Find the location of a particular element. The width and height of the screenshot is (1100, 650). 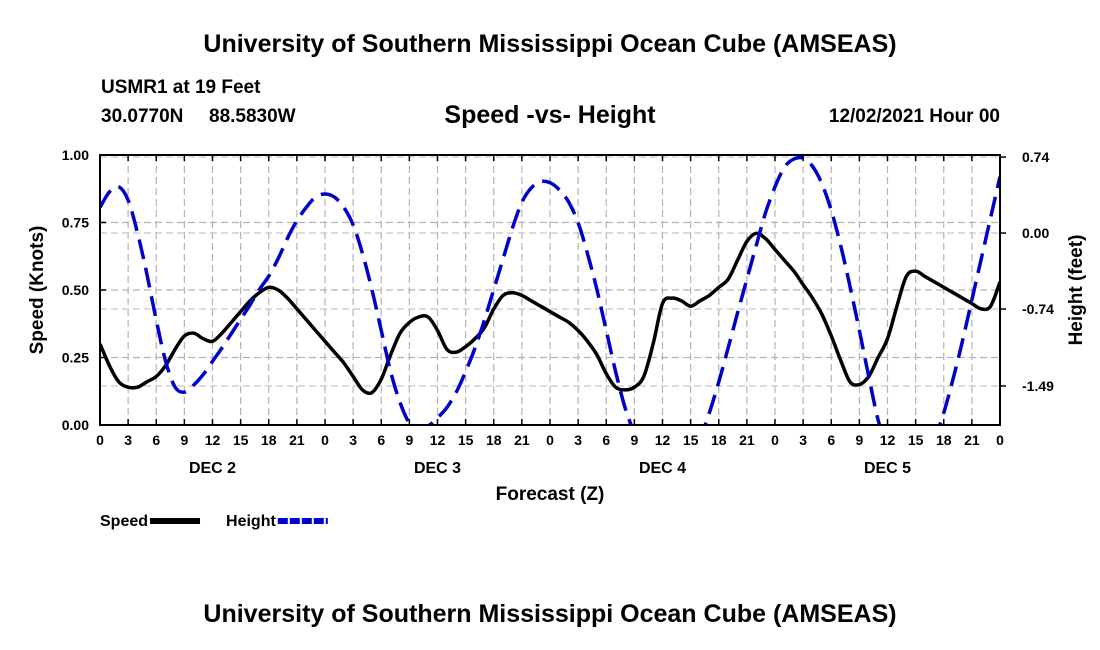

day-label: DEC 4 is located at coordinates (662, 468).